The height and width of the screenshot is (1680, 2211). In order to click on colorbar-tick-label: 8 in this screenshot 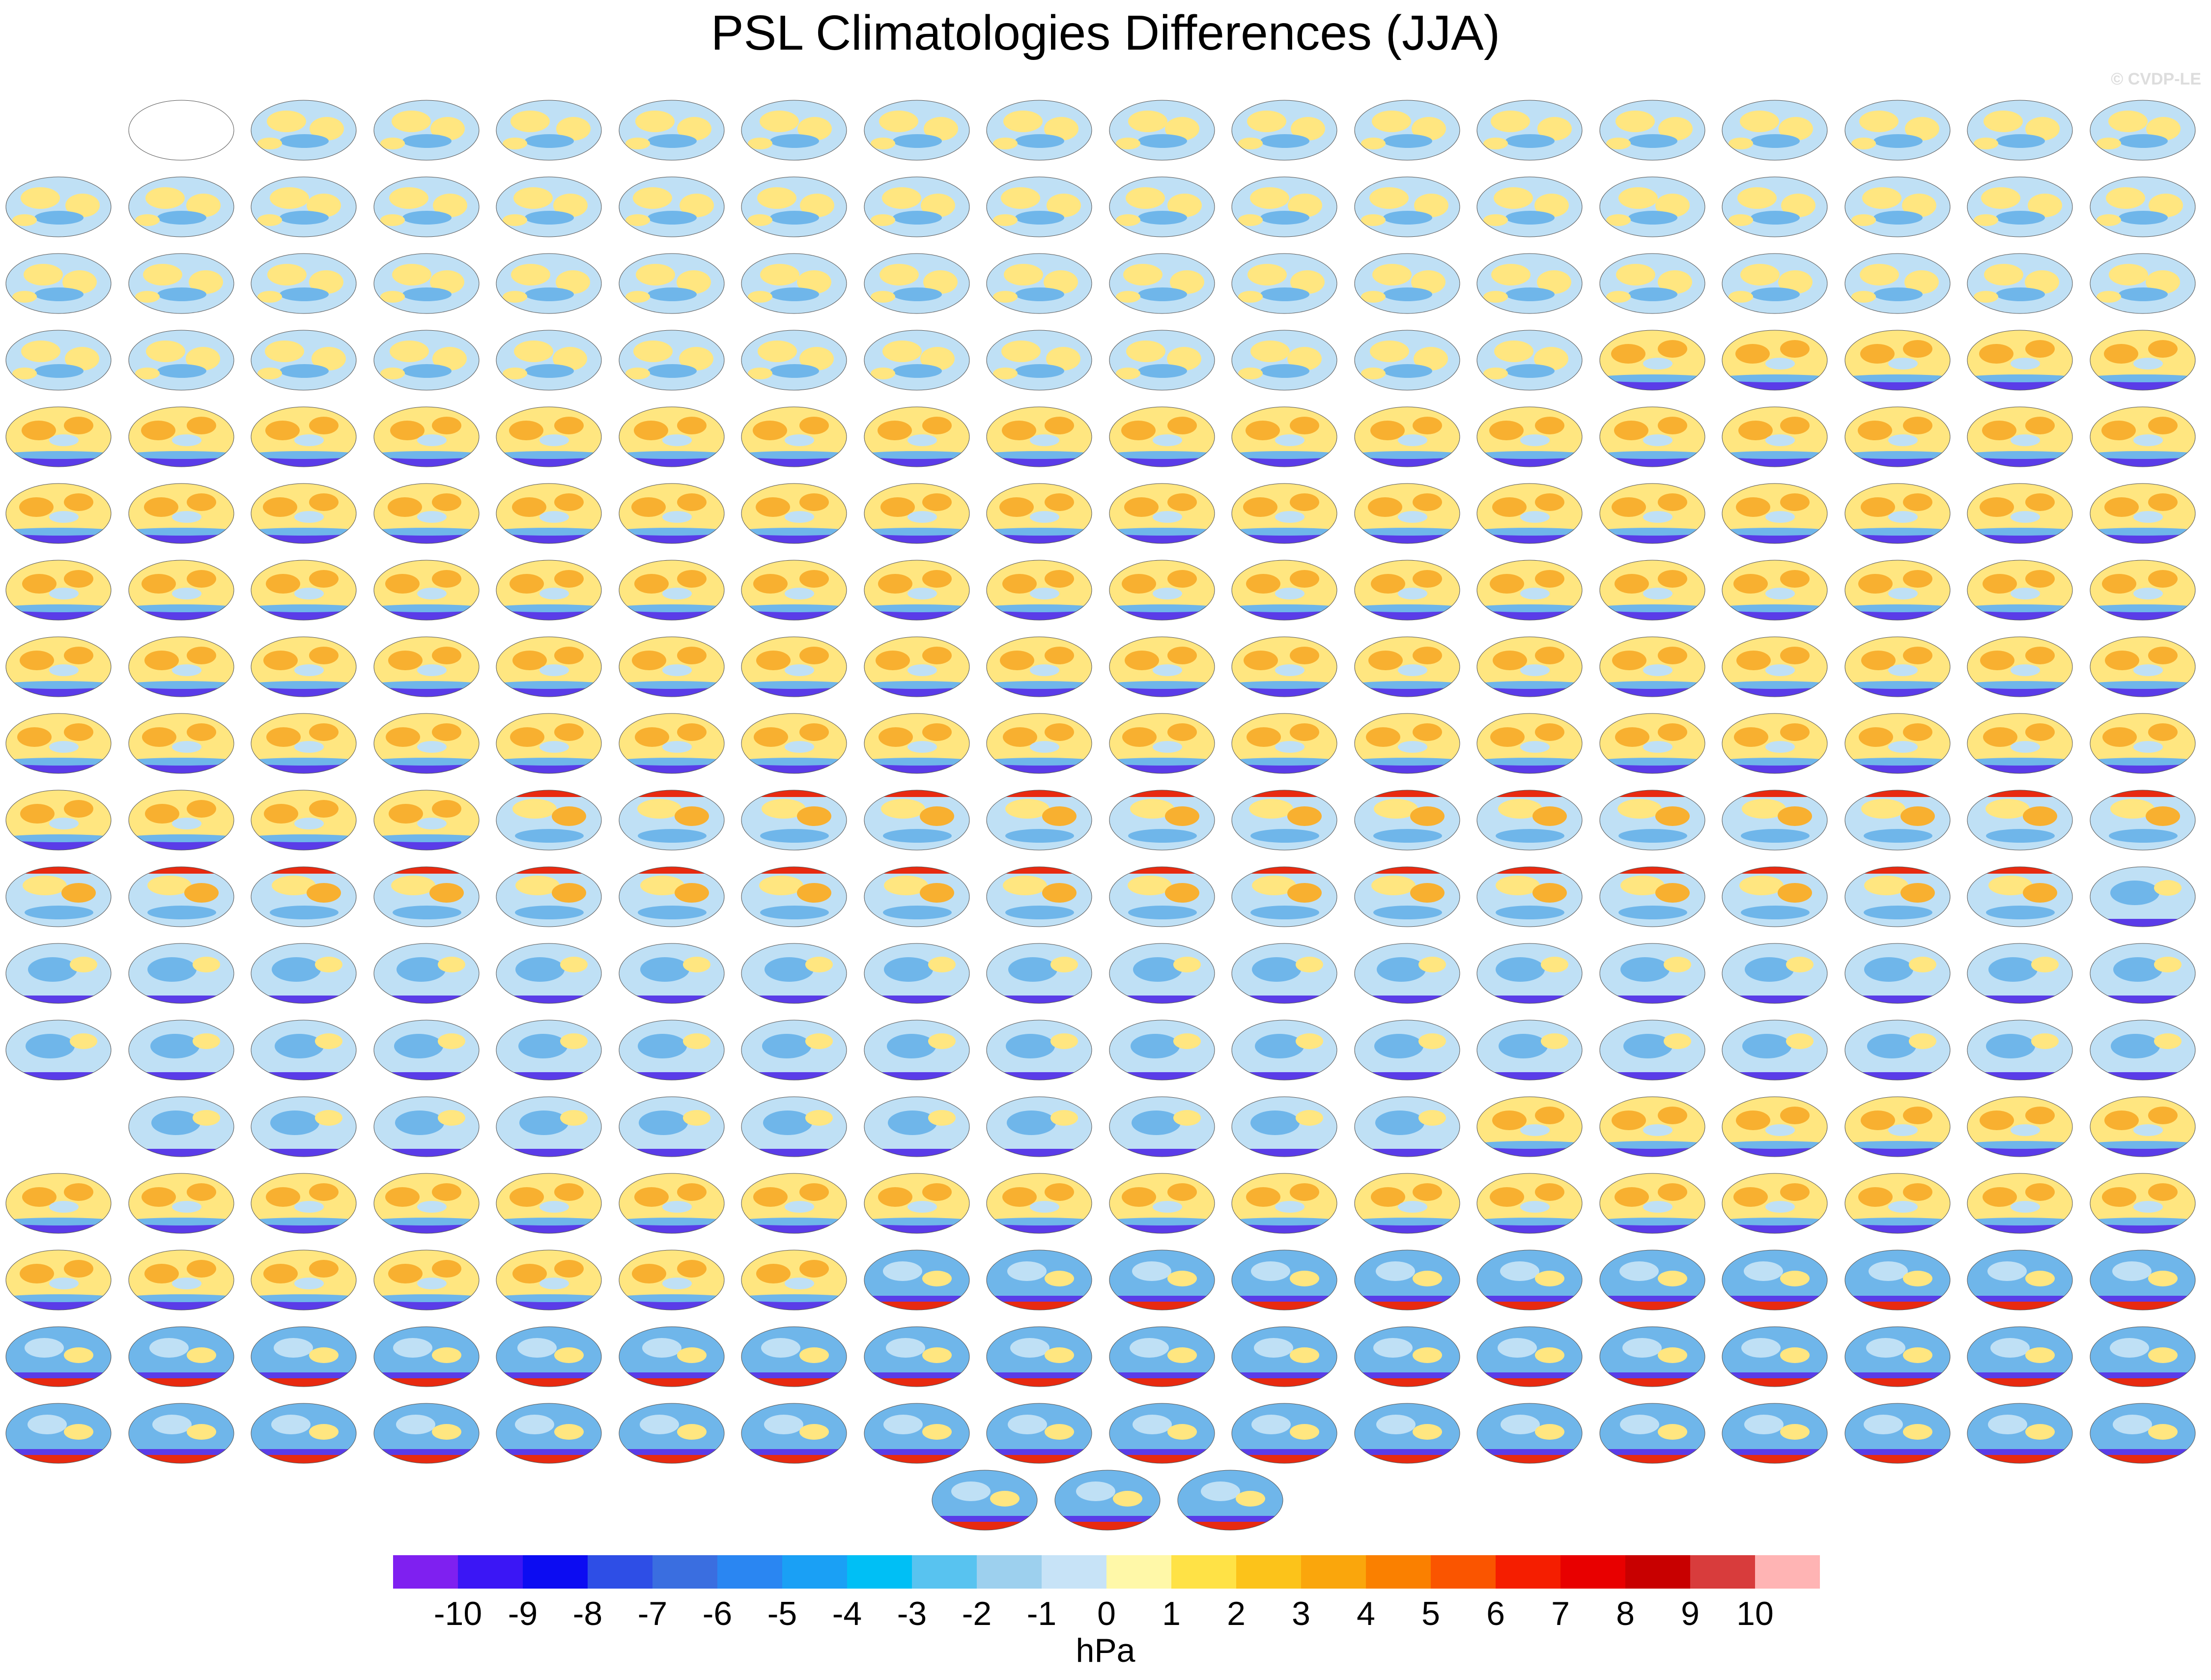, I will do `click(1625, 1614)`.